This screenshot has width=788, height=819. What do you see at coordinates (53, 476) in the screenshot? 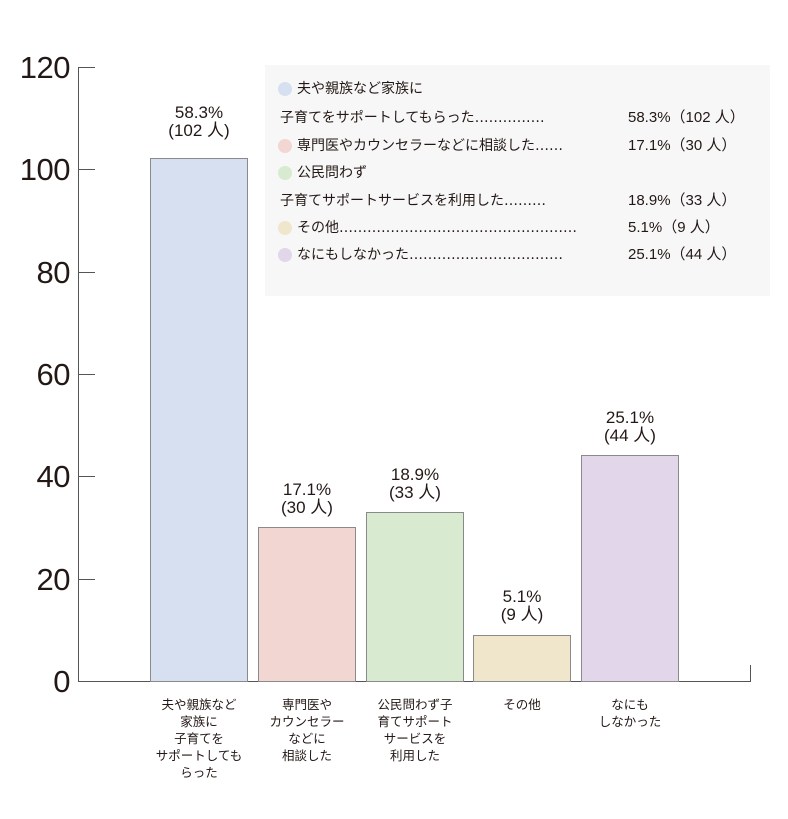
I see `y-tick-label: 40` at bounding box center [53, 476].